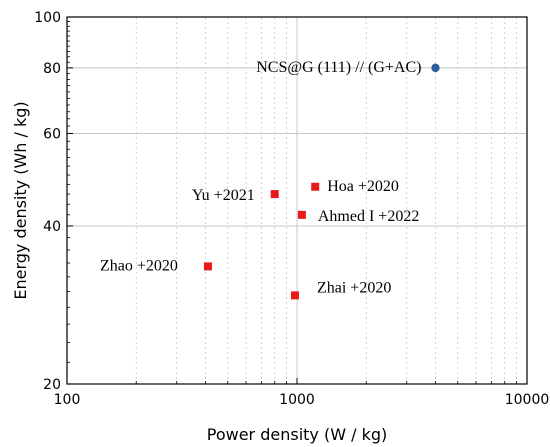  Describe the element at coordinates (297, 434) in the screenshot. I see `x-axis-title: Power density (W / kg)` at that location.